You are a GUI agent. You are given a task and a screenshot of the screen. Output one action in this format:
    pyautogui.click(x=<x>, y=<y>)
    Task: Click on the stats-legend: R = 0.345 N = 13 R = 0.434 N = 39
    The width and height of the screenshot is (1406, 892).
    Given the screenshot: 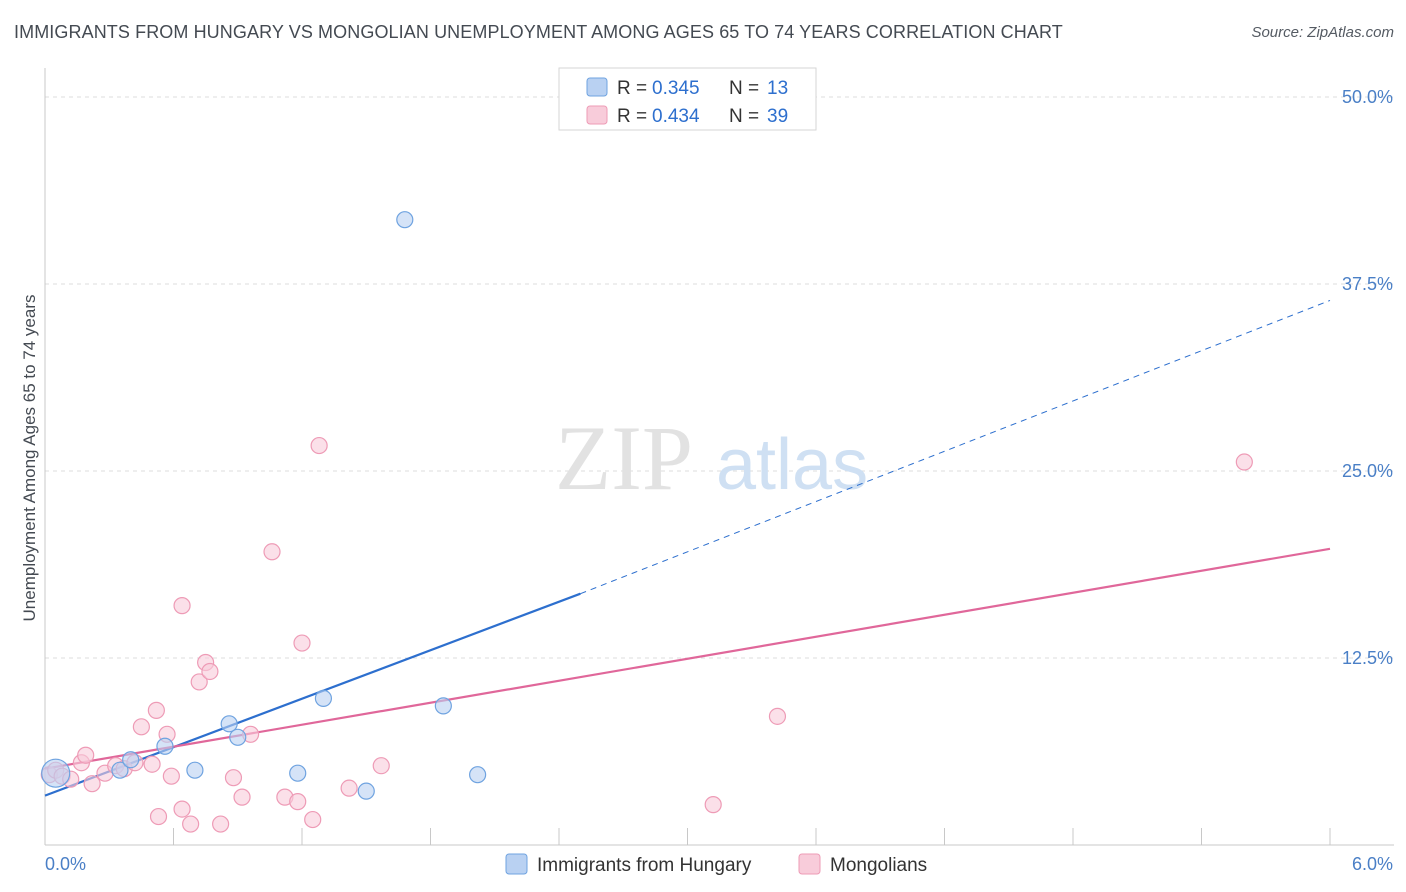 What is the action you would take?
    pyautogui.click(x=687, y=99)
    